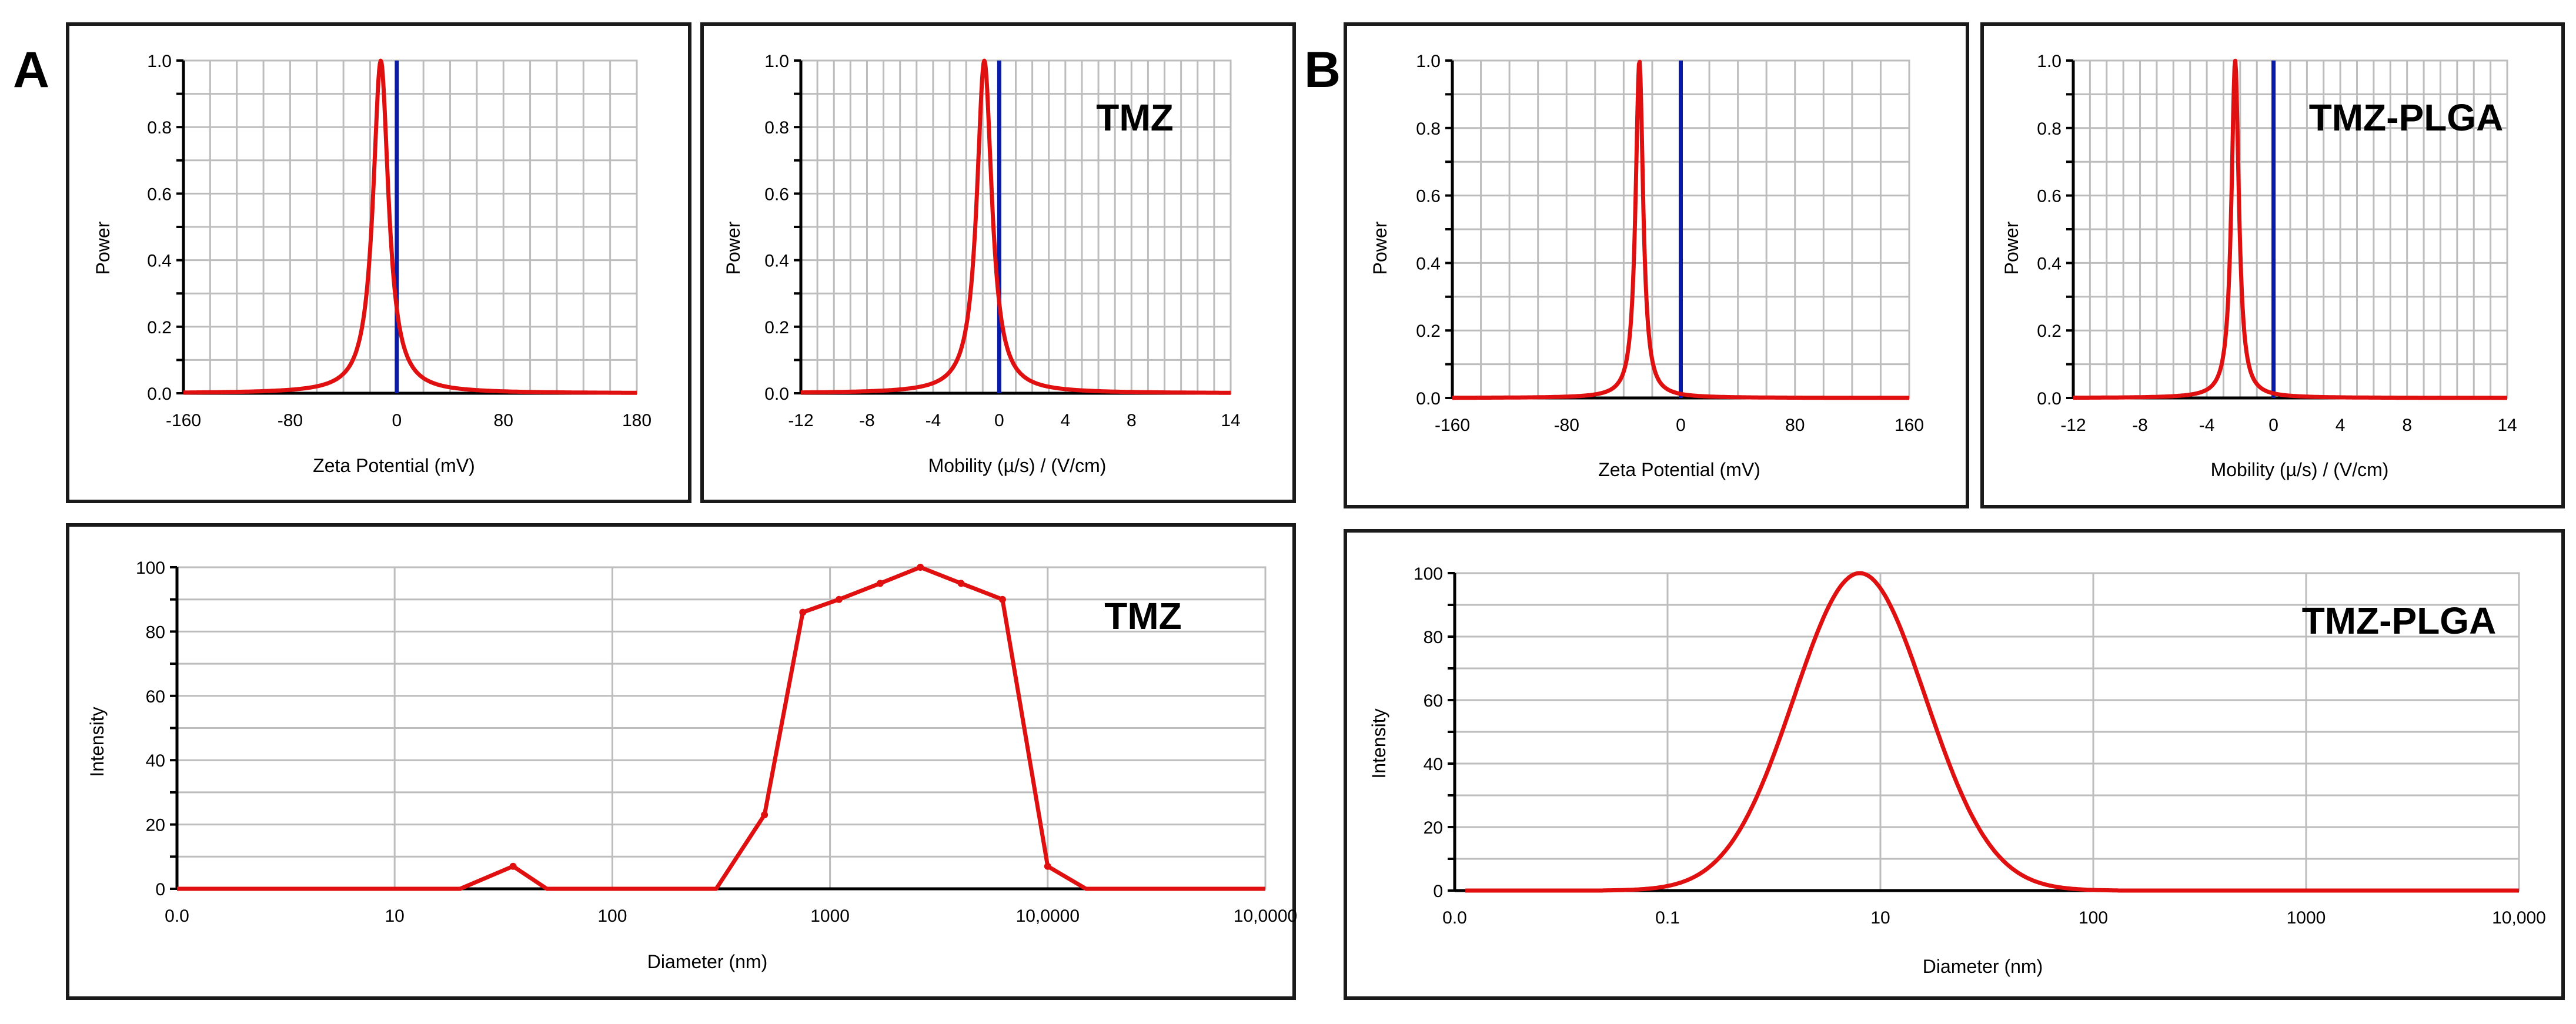 The width and height of the screenshot is (2576, 1024). What do you see at coordinates (1667, 918) in the screenshot?
I see `x-tick-label: 0.1` at bounding box center [1667, 918].